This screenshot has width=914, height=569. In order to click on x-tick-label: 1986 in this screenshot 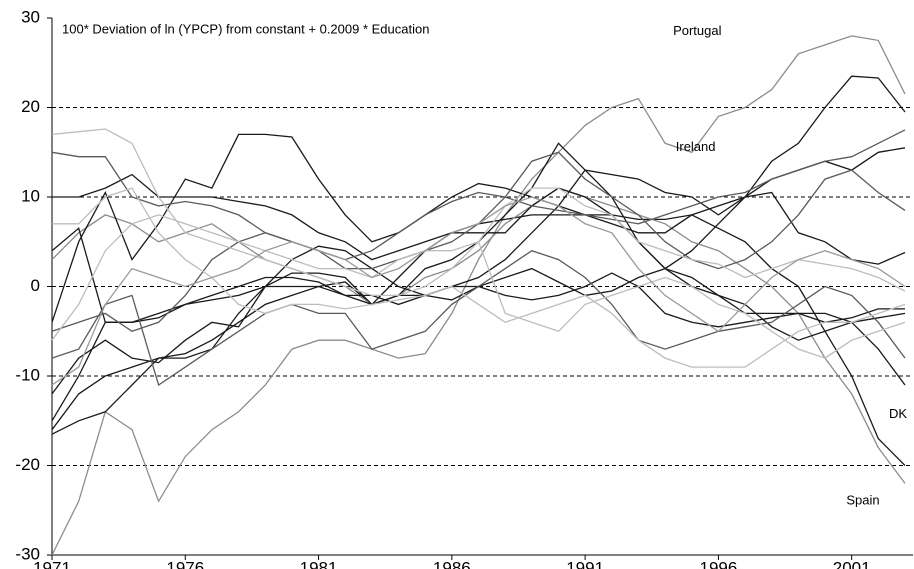, I will do `click(452, 563)`.